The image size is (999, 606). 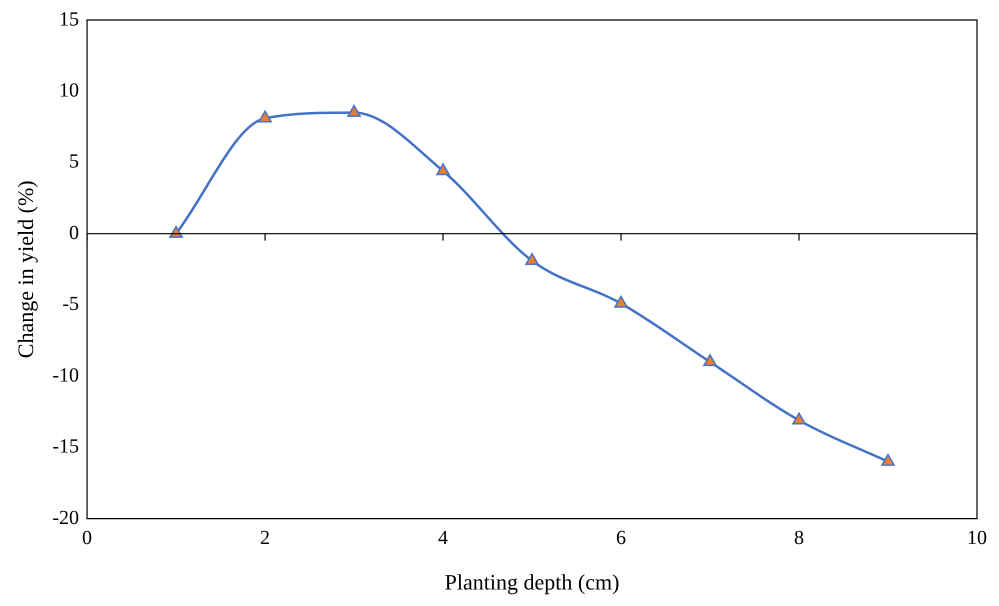 I want to click on y-tick-label: -15, so click(x=66, y=447).